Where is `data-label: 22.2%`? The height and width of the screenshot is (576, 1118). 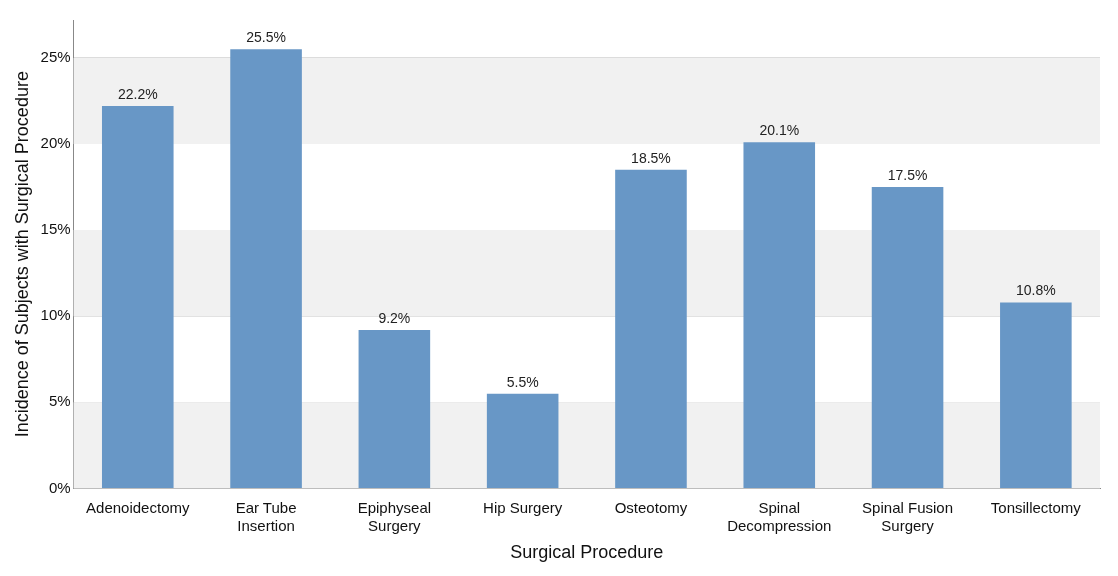
data-label: 22.2% is located at coordinates (137, 93).